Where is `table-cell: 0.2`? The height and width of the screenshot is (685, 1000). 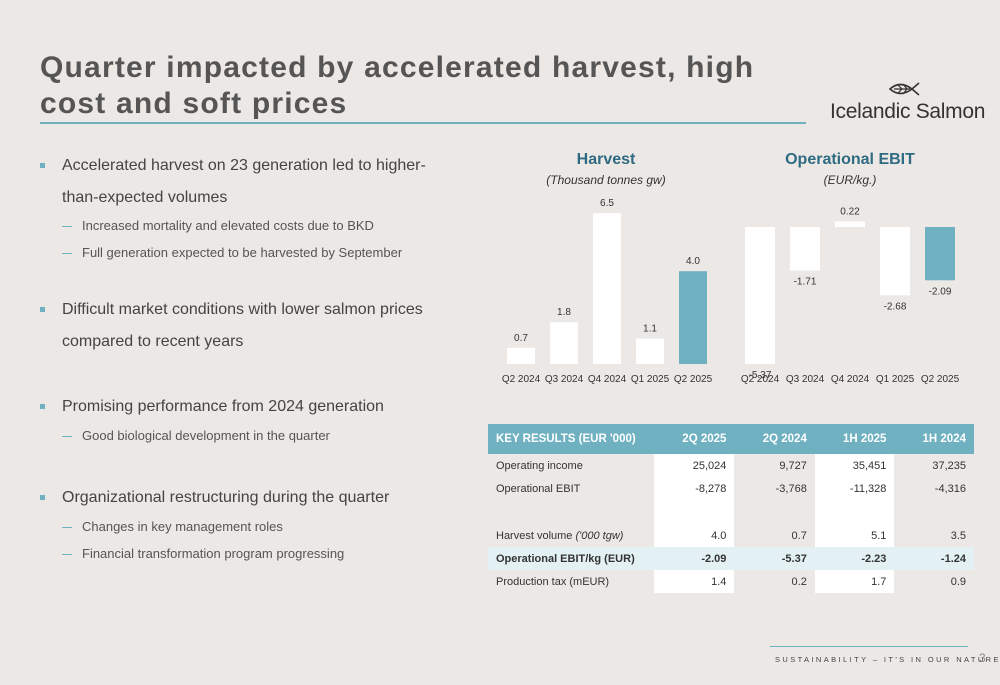 table-cell: 0.2 is located at coordinates (799, 581).